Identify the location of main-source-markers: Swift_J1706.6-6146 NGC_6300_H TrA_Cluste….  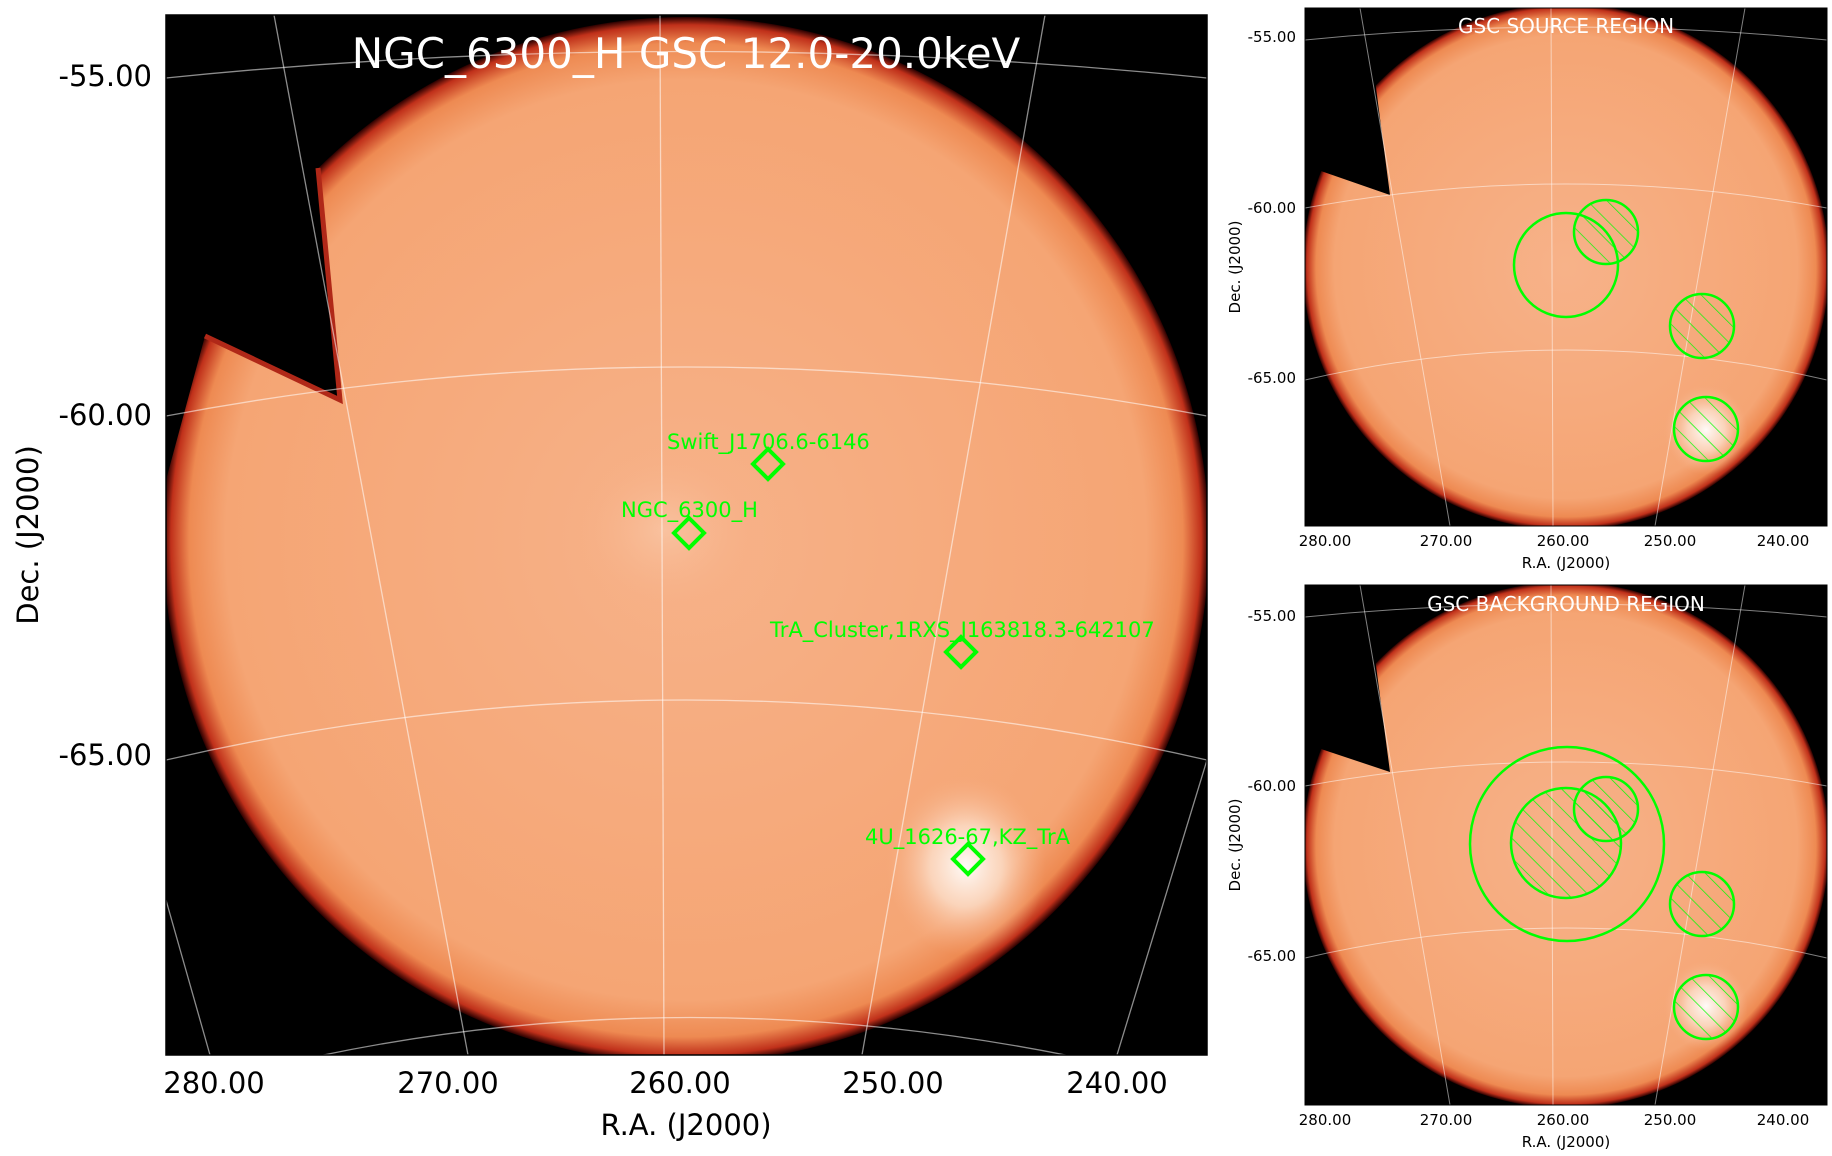
(888, 653).